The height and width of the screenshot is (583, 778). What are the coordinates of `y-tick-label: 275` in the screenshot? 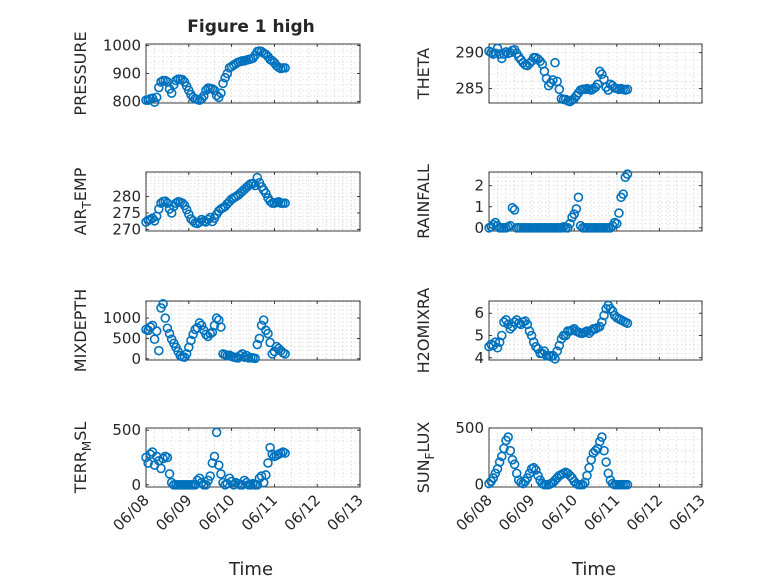 It's located at (126, 213).